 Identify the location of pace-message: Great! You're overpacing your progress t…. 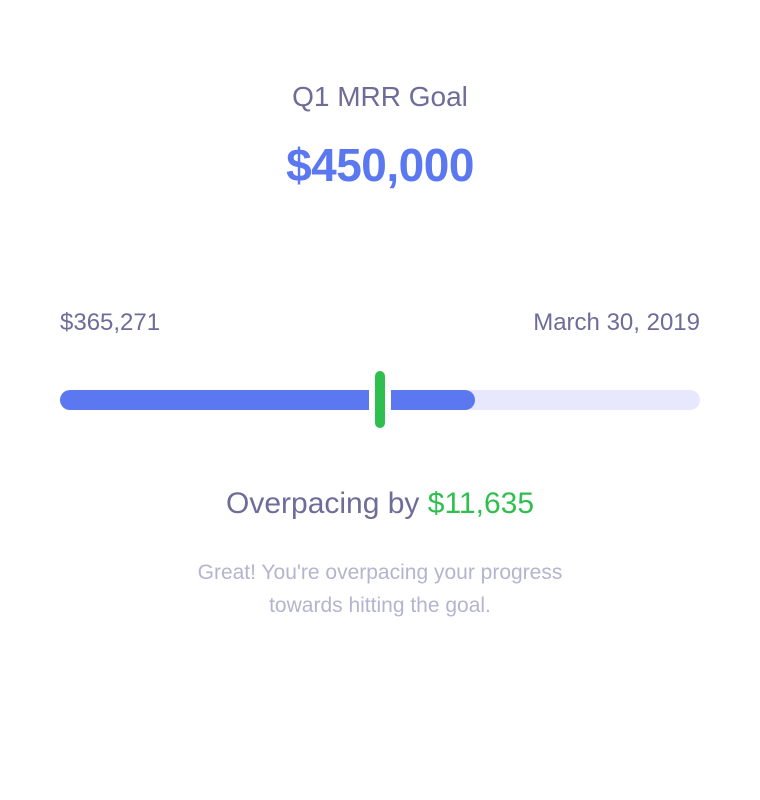
(380, 589).